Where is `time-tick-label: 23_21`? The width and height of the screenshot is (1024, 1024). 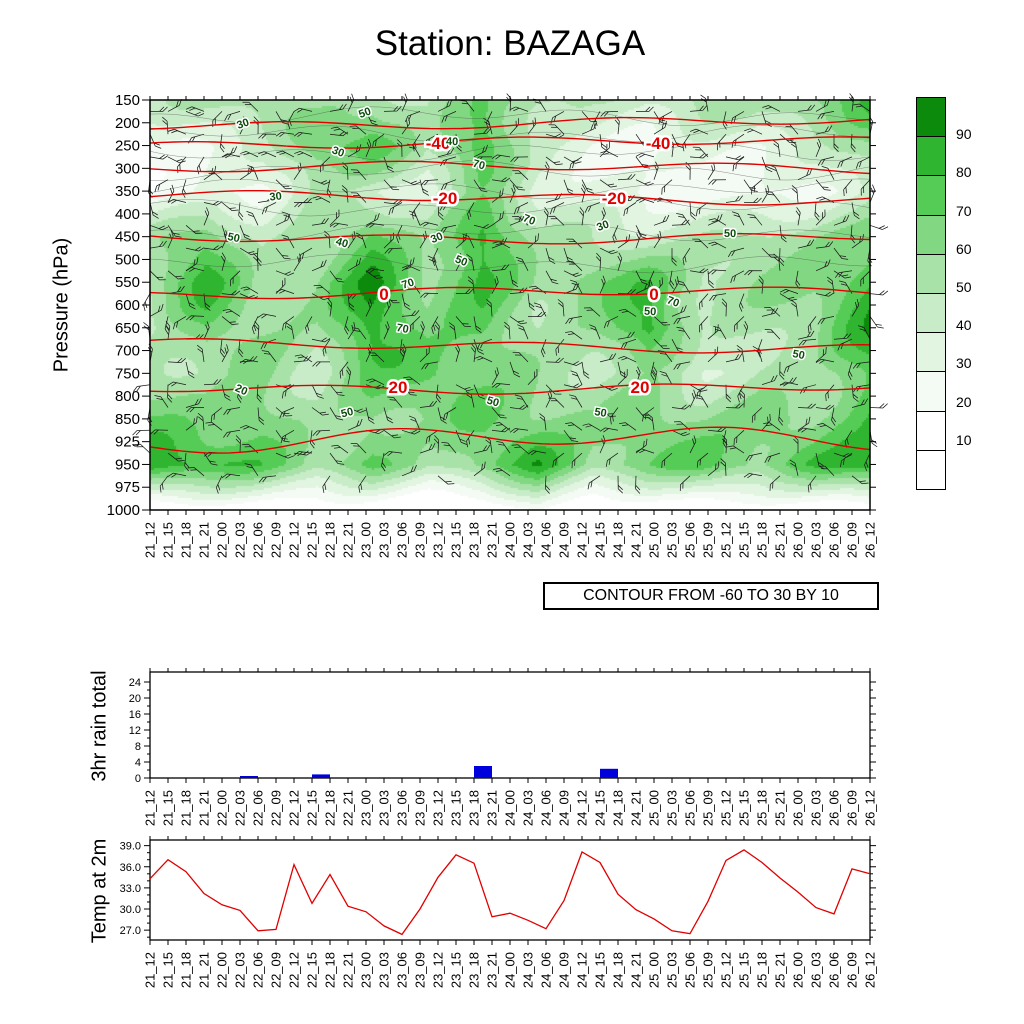 time-tick-label: 23_21 is located at coordinates (492, 808).